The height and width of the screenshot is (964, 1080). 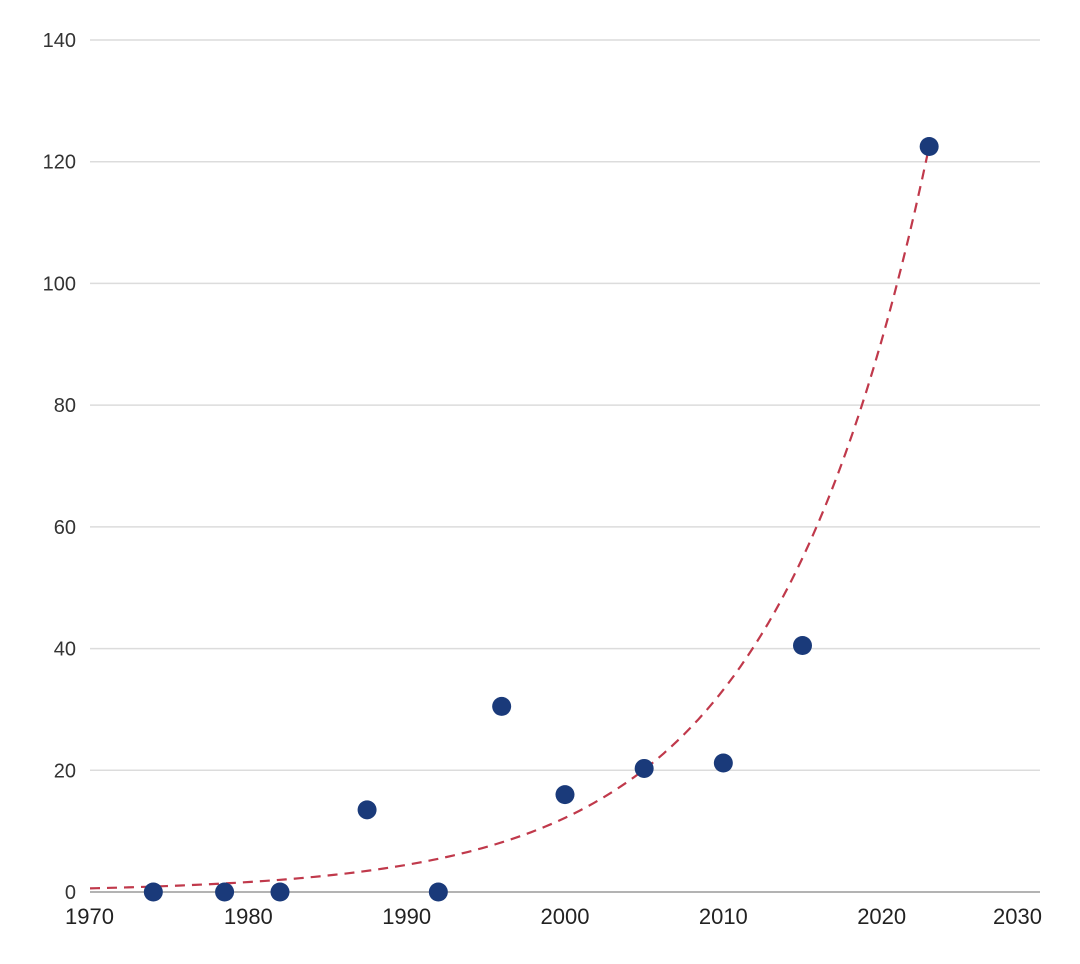 I want to click on x-tick-label: 2000, so click(x=565, y=916).